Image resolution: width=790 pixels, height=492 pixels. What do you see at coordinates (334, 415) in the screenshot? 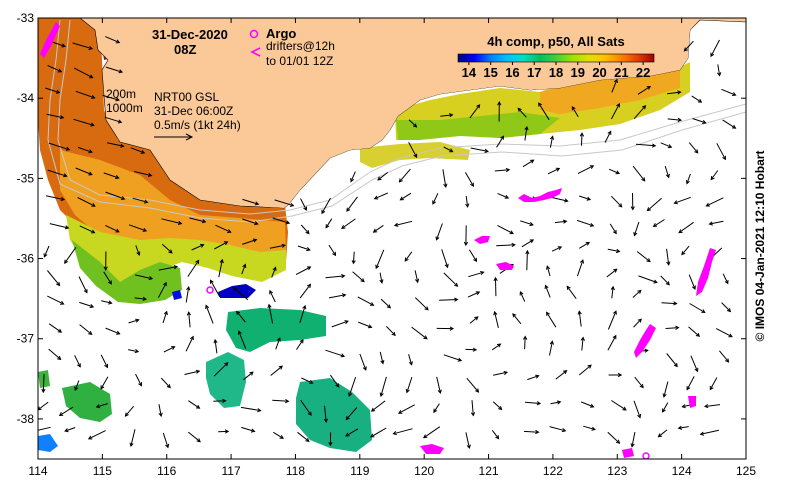
I see `sst-patch-cool-southeast` at bounding box center [334, 415].